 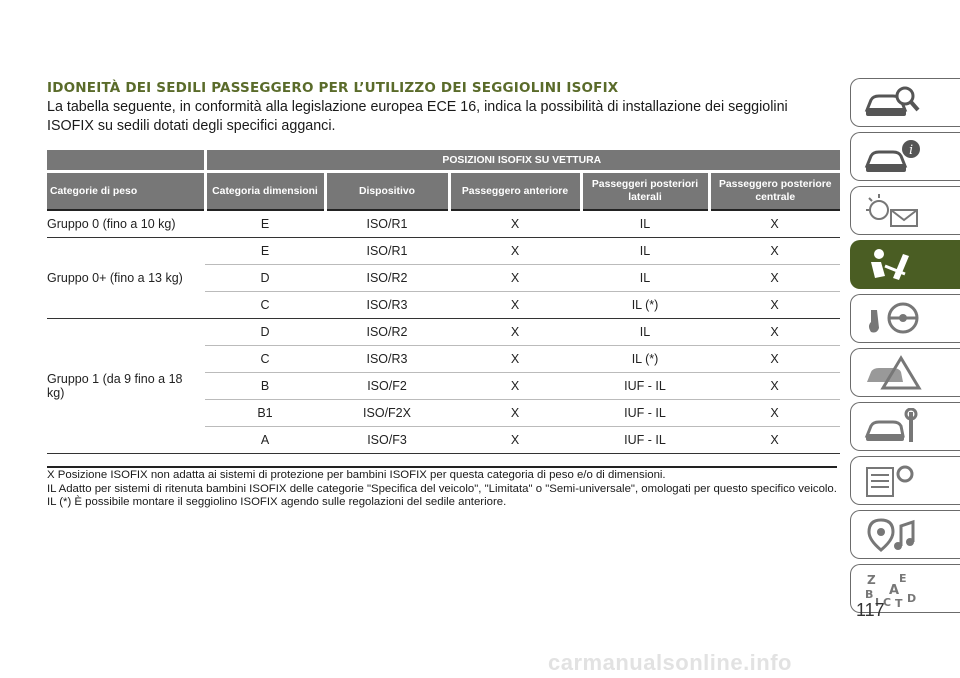 What do you see at coordinates (514, 190) in the screenshot?
I see `column-header: Passeggero anteriore` at bounding box center [514, 190].